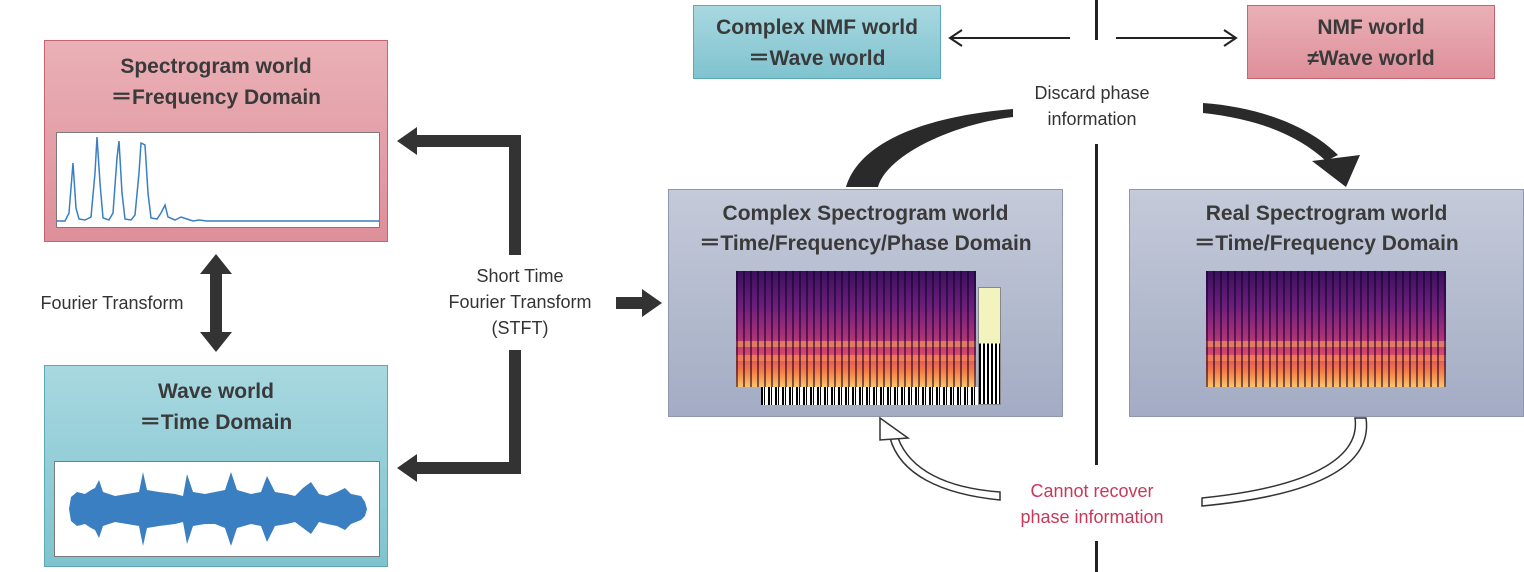 The image size is (1524, 572). I want to click on wave-world-title: Wave world, so click(216, 391).